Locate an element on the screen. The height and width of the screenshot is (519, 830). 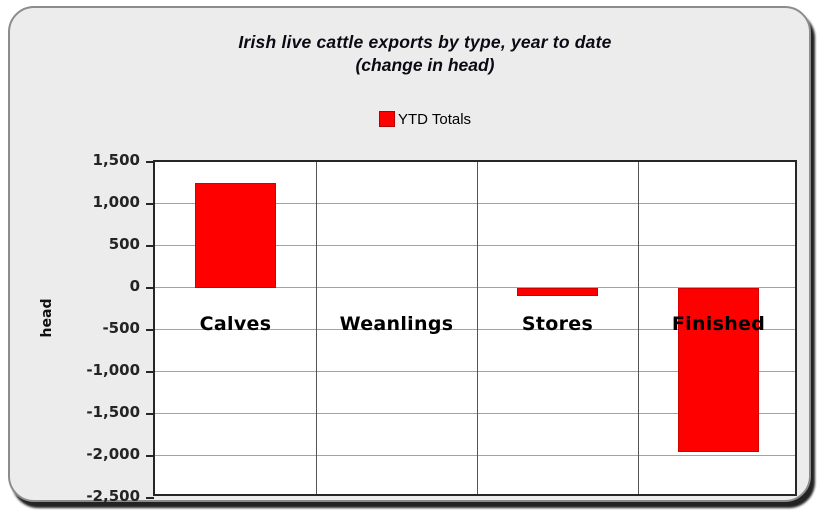
bar-finished is located at coordinates (718, 370).